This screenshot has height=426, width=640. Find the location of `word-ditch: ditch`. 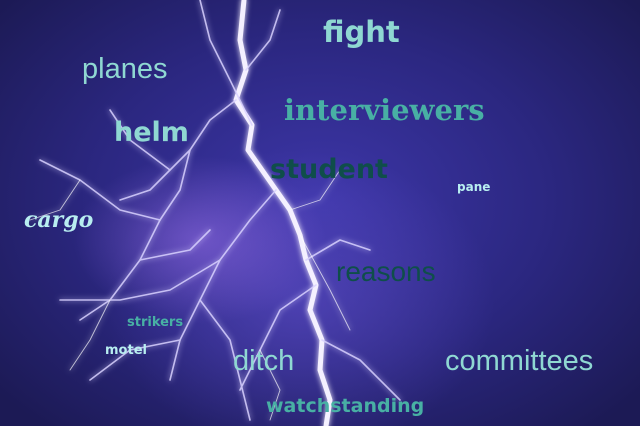

word-ditch: ditch is located at coordinates (264, 361).